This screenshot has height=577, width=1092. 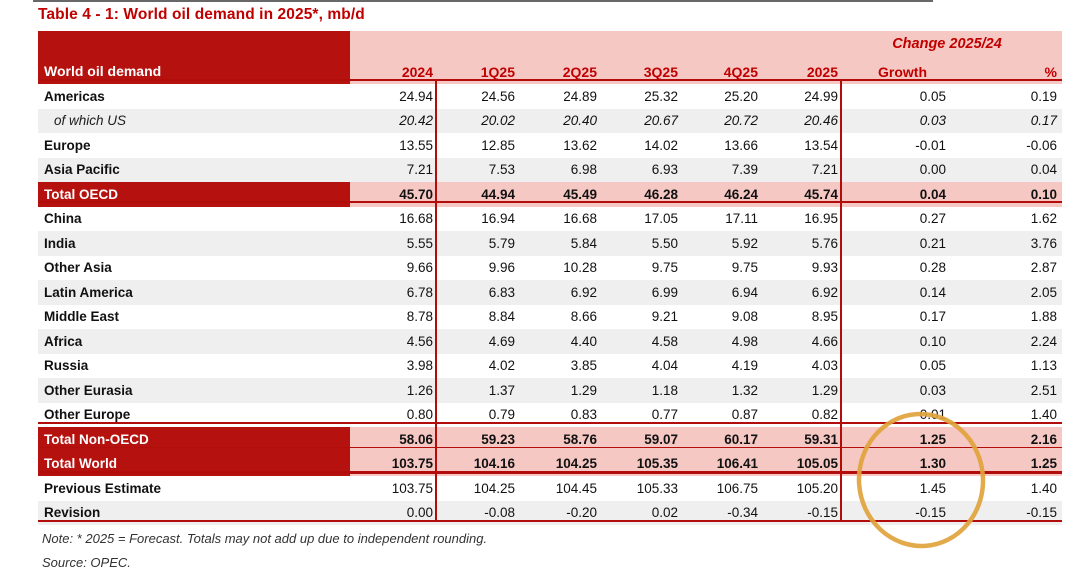 What do you see at coordinates (722, 218) in the screenshot?
I see `cell-4q25: 17.11` at bounding box center [722, 218].